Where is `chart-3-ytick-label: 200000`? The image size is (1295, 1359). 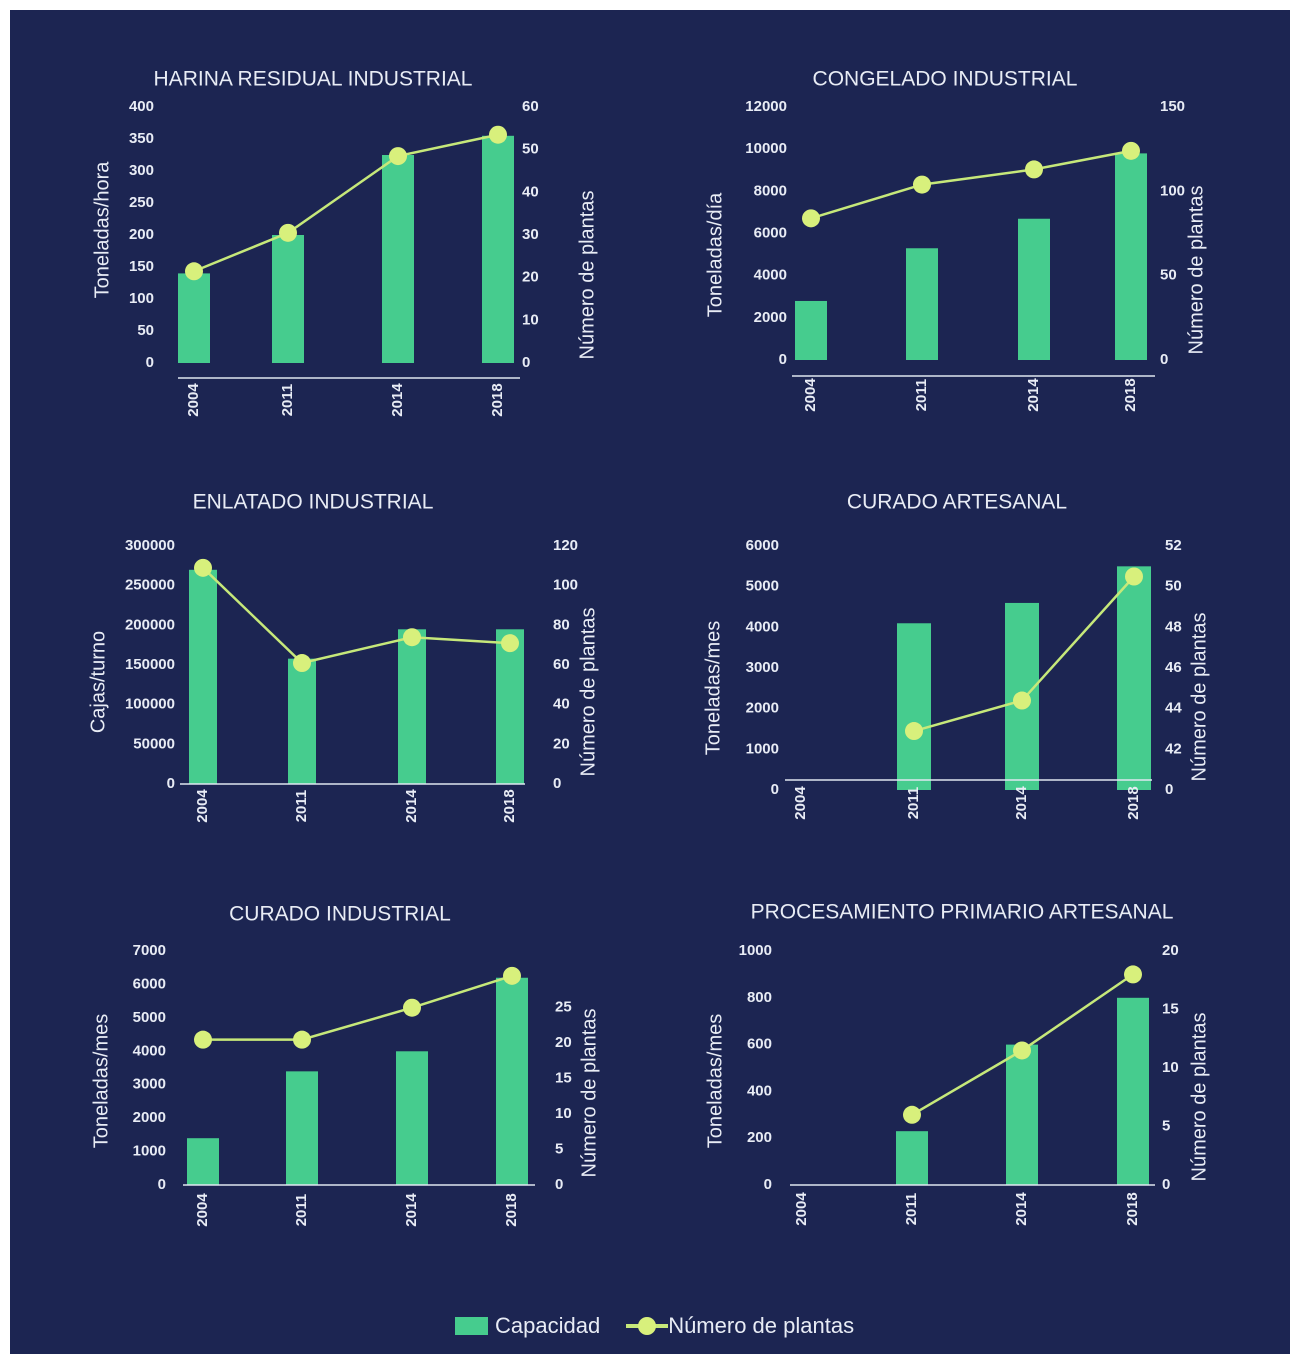 chart-3-ytick-label: 200000 is located at coordinates (150, 624).